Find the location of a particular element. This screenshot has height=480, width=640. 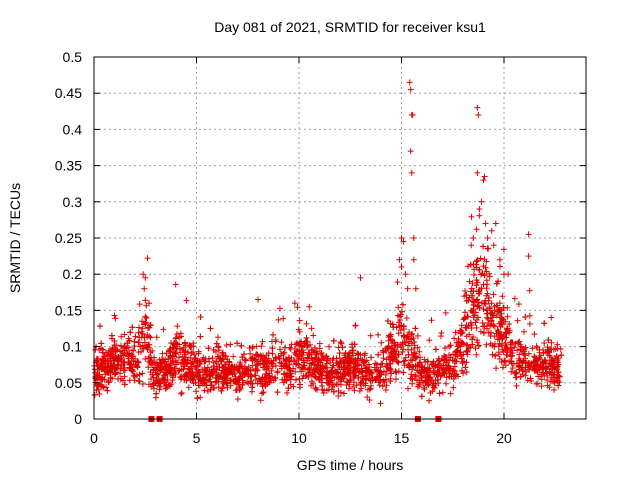

x-tick-label: 20 is located at coordinates (504, 438).